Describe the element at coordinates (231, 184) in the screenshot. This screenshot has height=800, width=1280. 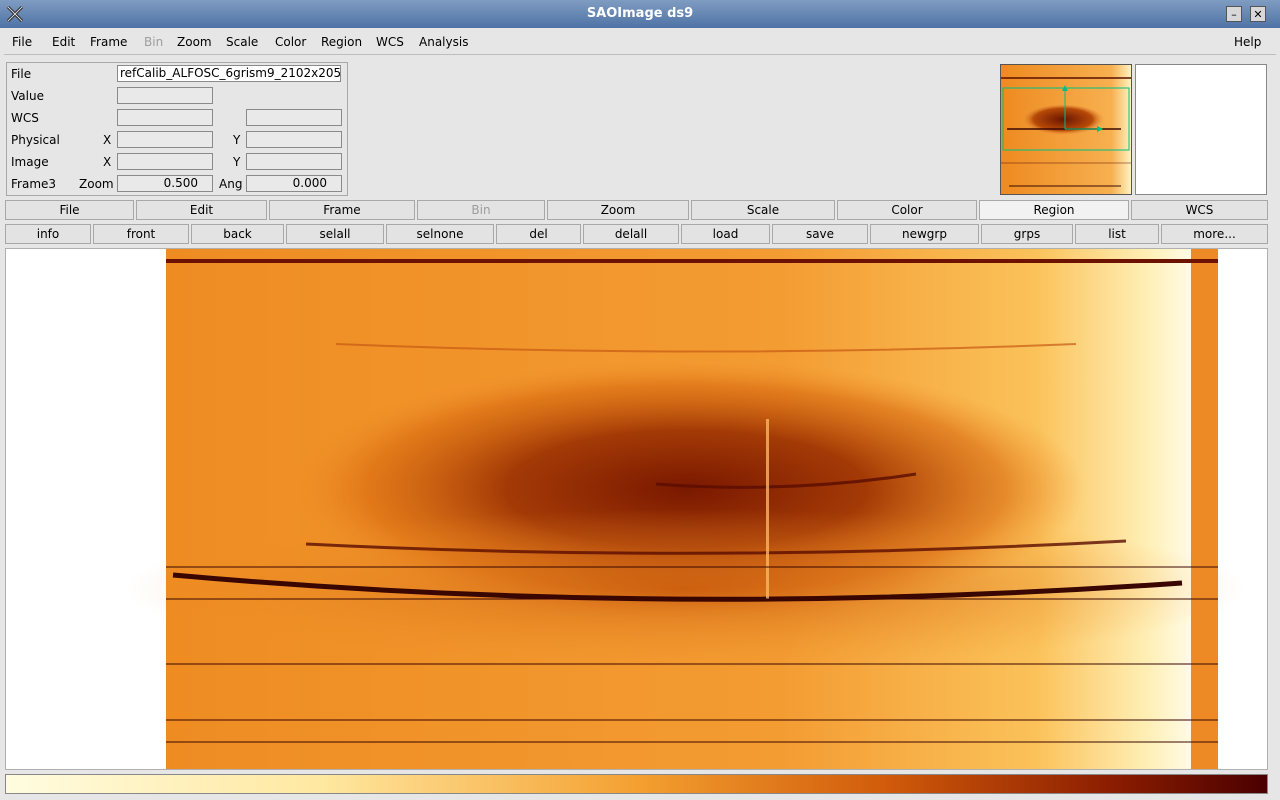
I see `angle-label: Ang` at that location.